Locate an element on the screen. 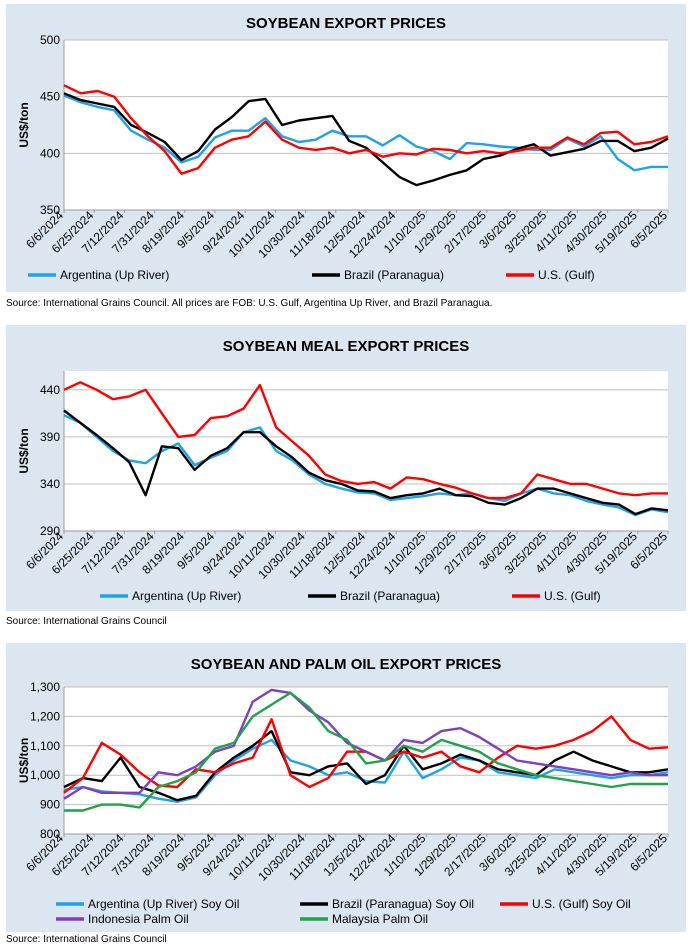  chart2-y-tick-label: 1,200 is located at coordinates (45, 716).